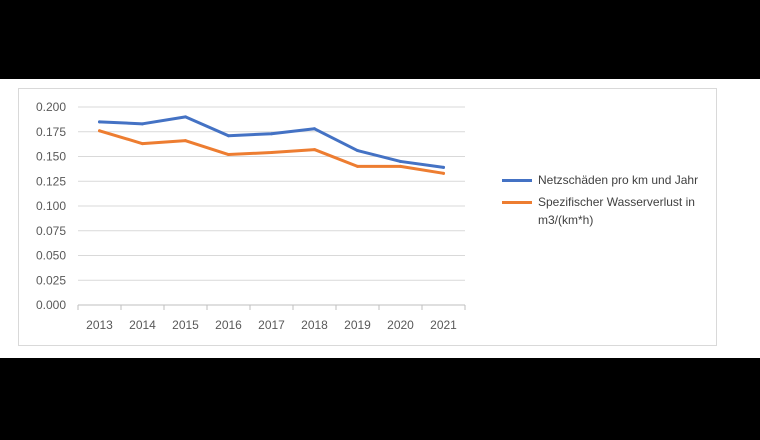  Describe the element at coordinates (51, 280) in the screenshot. I see `y-tick-label-0.025: 0.025` at that location.